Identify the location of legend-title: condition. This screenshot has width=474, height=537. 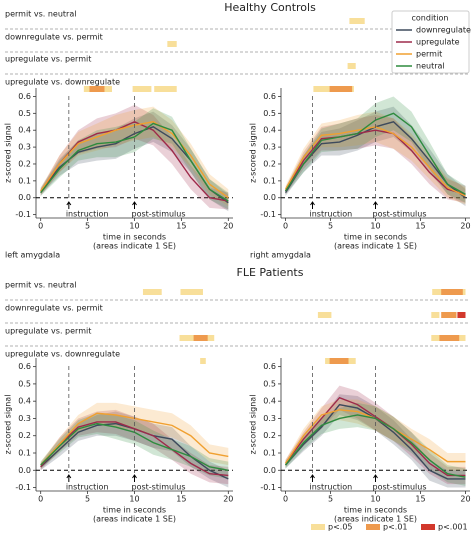
(430, 18).